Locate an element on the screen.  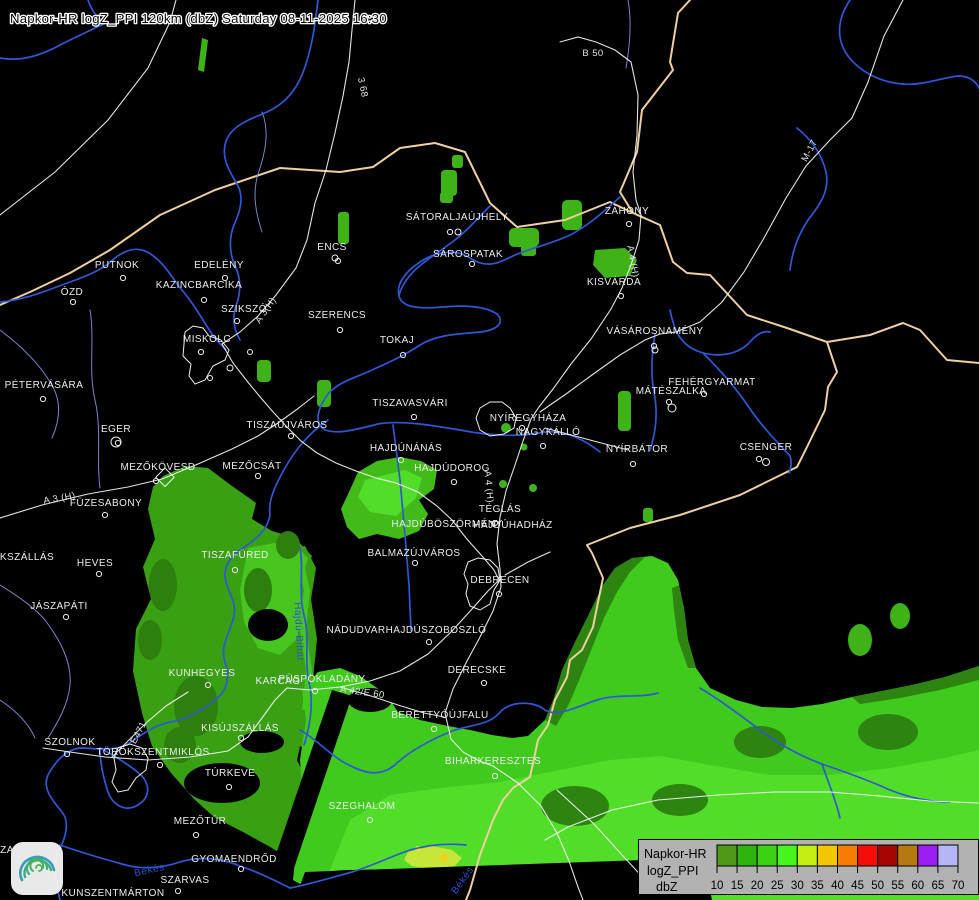
city-label: KSZÁLLÁS is located at coordinates (27, 556).